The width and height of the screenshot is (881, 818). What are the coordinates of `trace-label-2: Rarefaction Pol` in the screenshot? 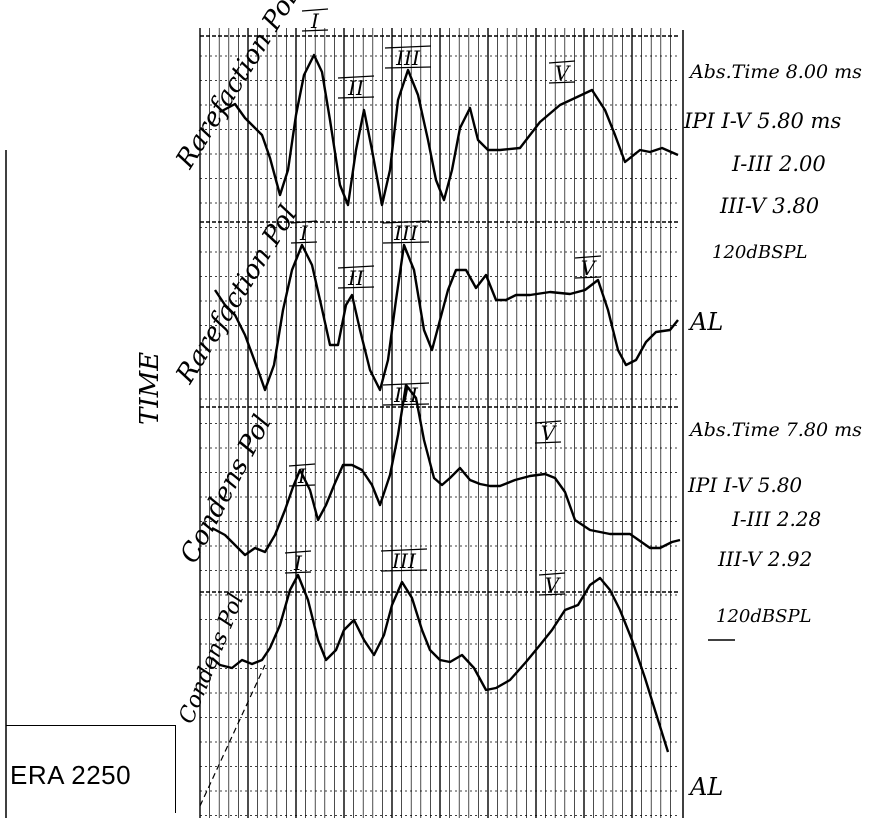 It's located at (237, 295).